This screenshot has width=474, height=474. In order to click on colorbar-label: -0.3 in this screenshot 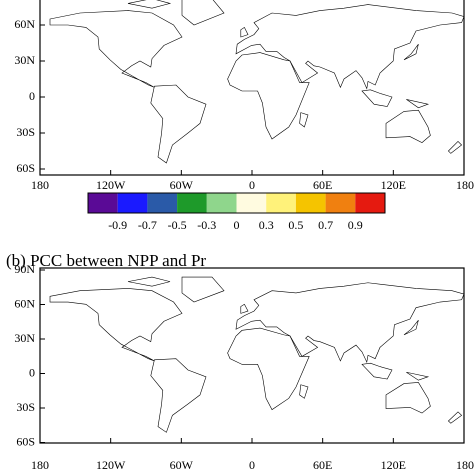, I will do `click(206, 225)`.